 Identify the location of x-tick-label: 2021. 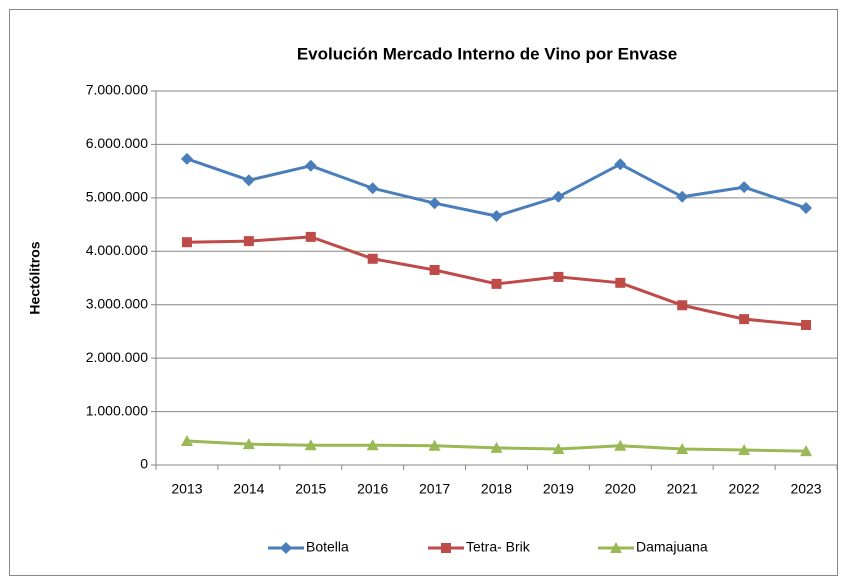
(682, 489).